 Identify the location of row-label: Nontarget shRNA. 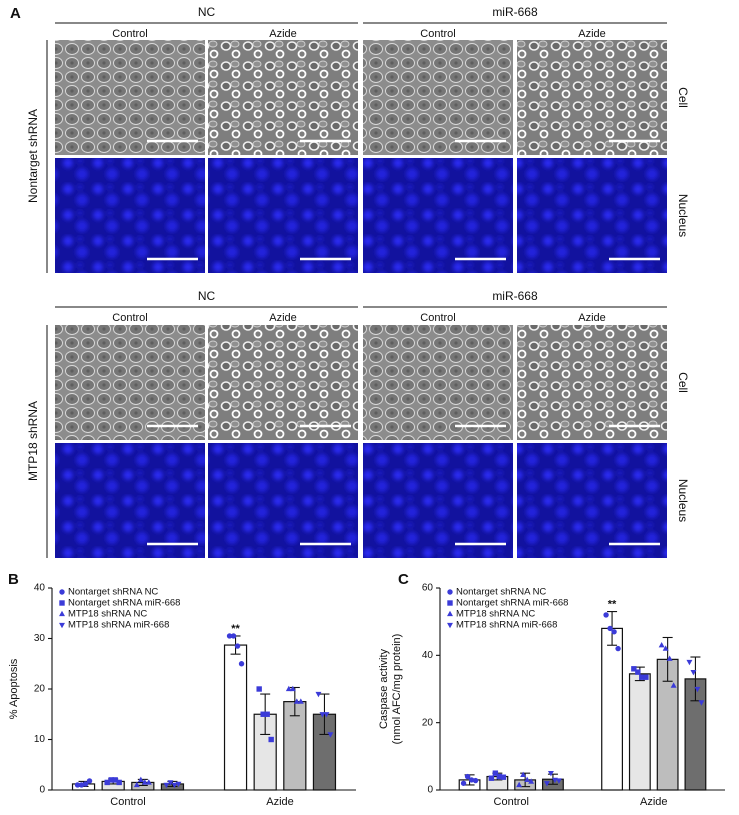
(33, 156).